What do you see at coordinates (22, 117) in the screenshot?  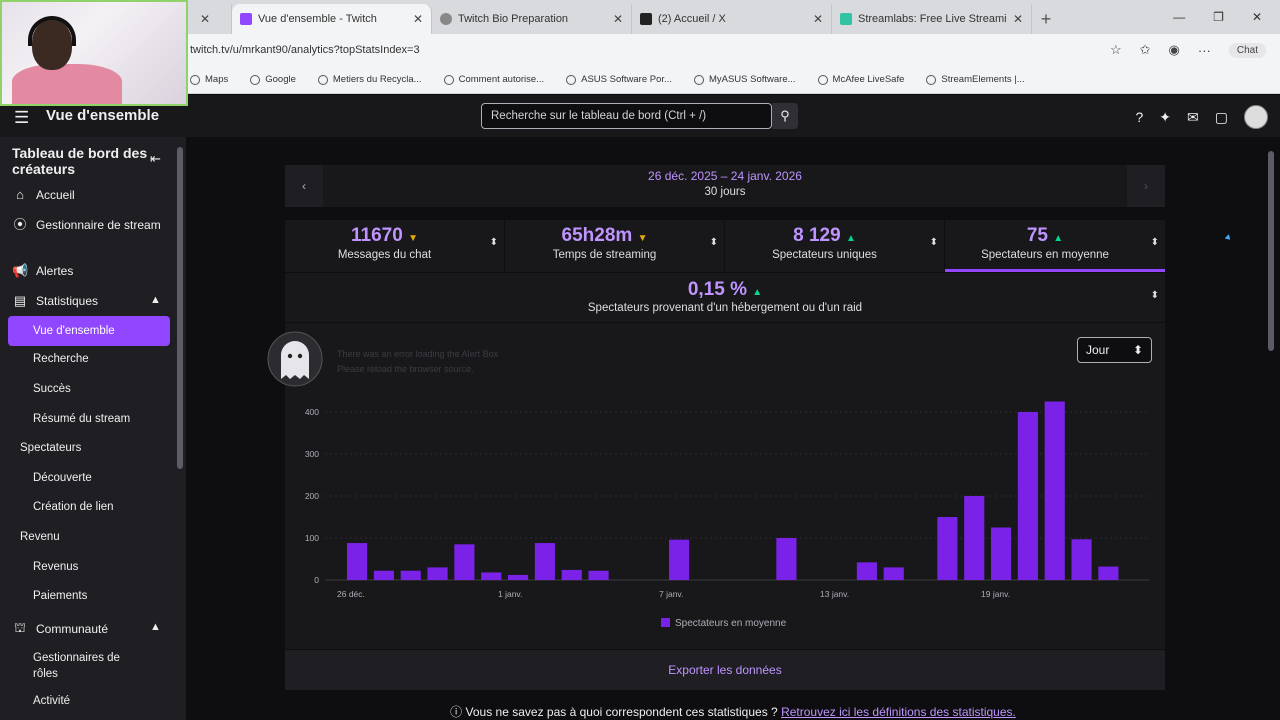 I see `hamburger-menu-icon: ☰` at bounding box center [22, 117].